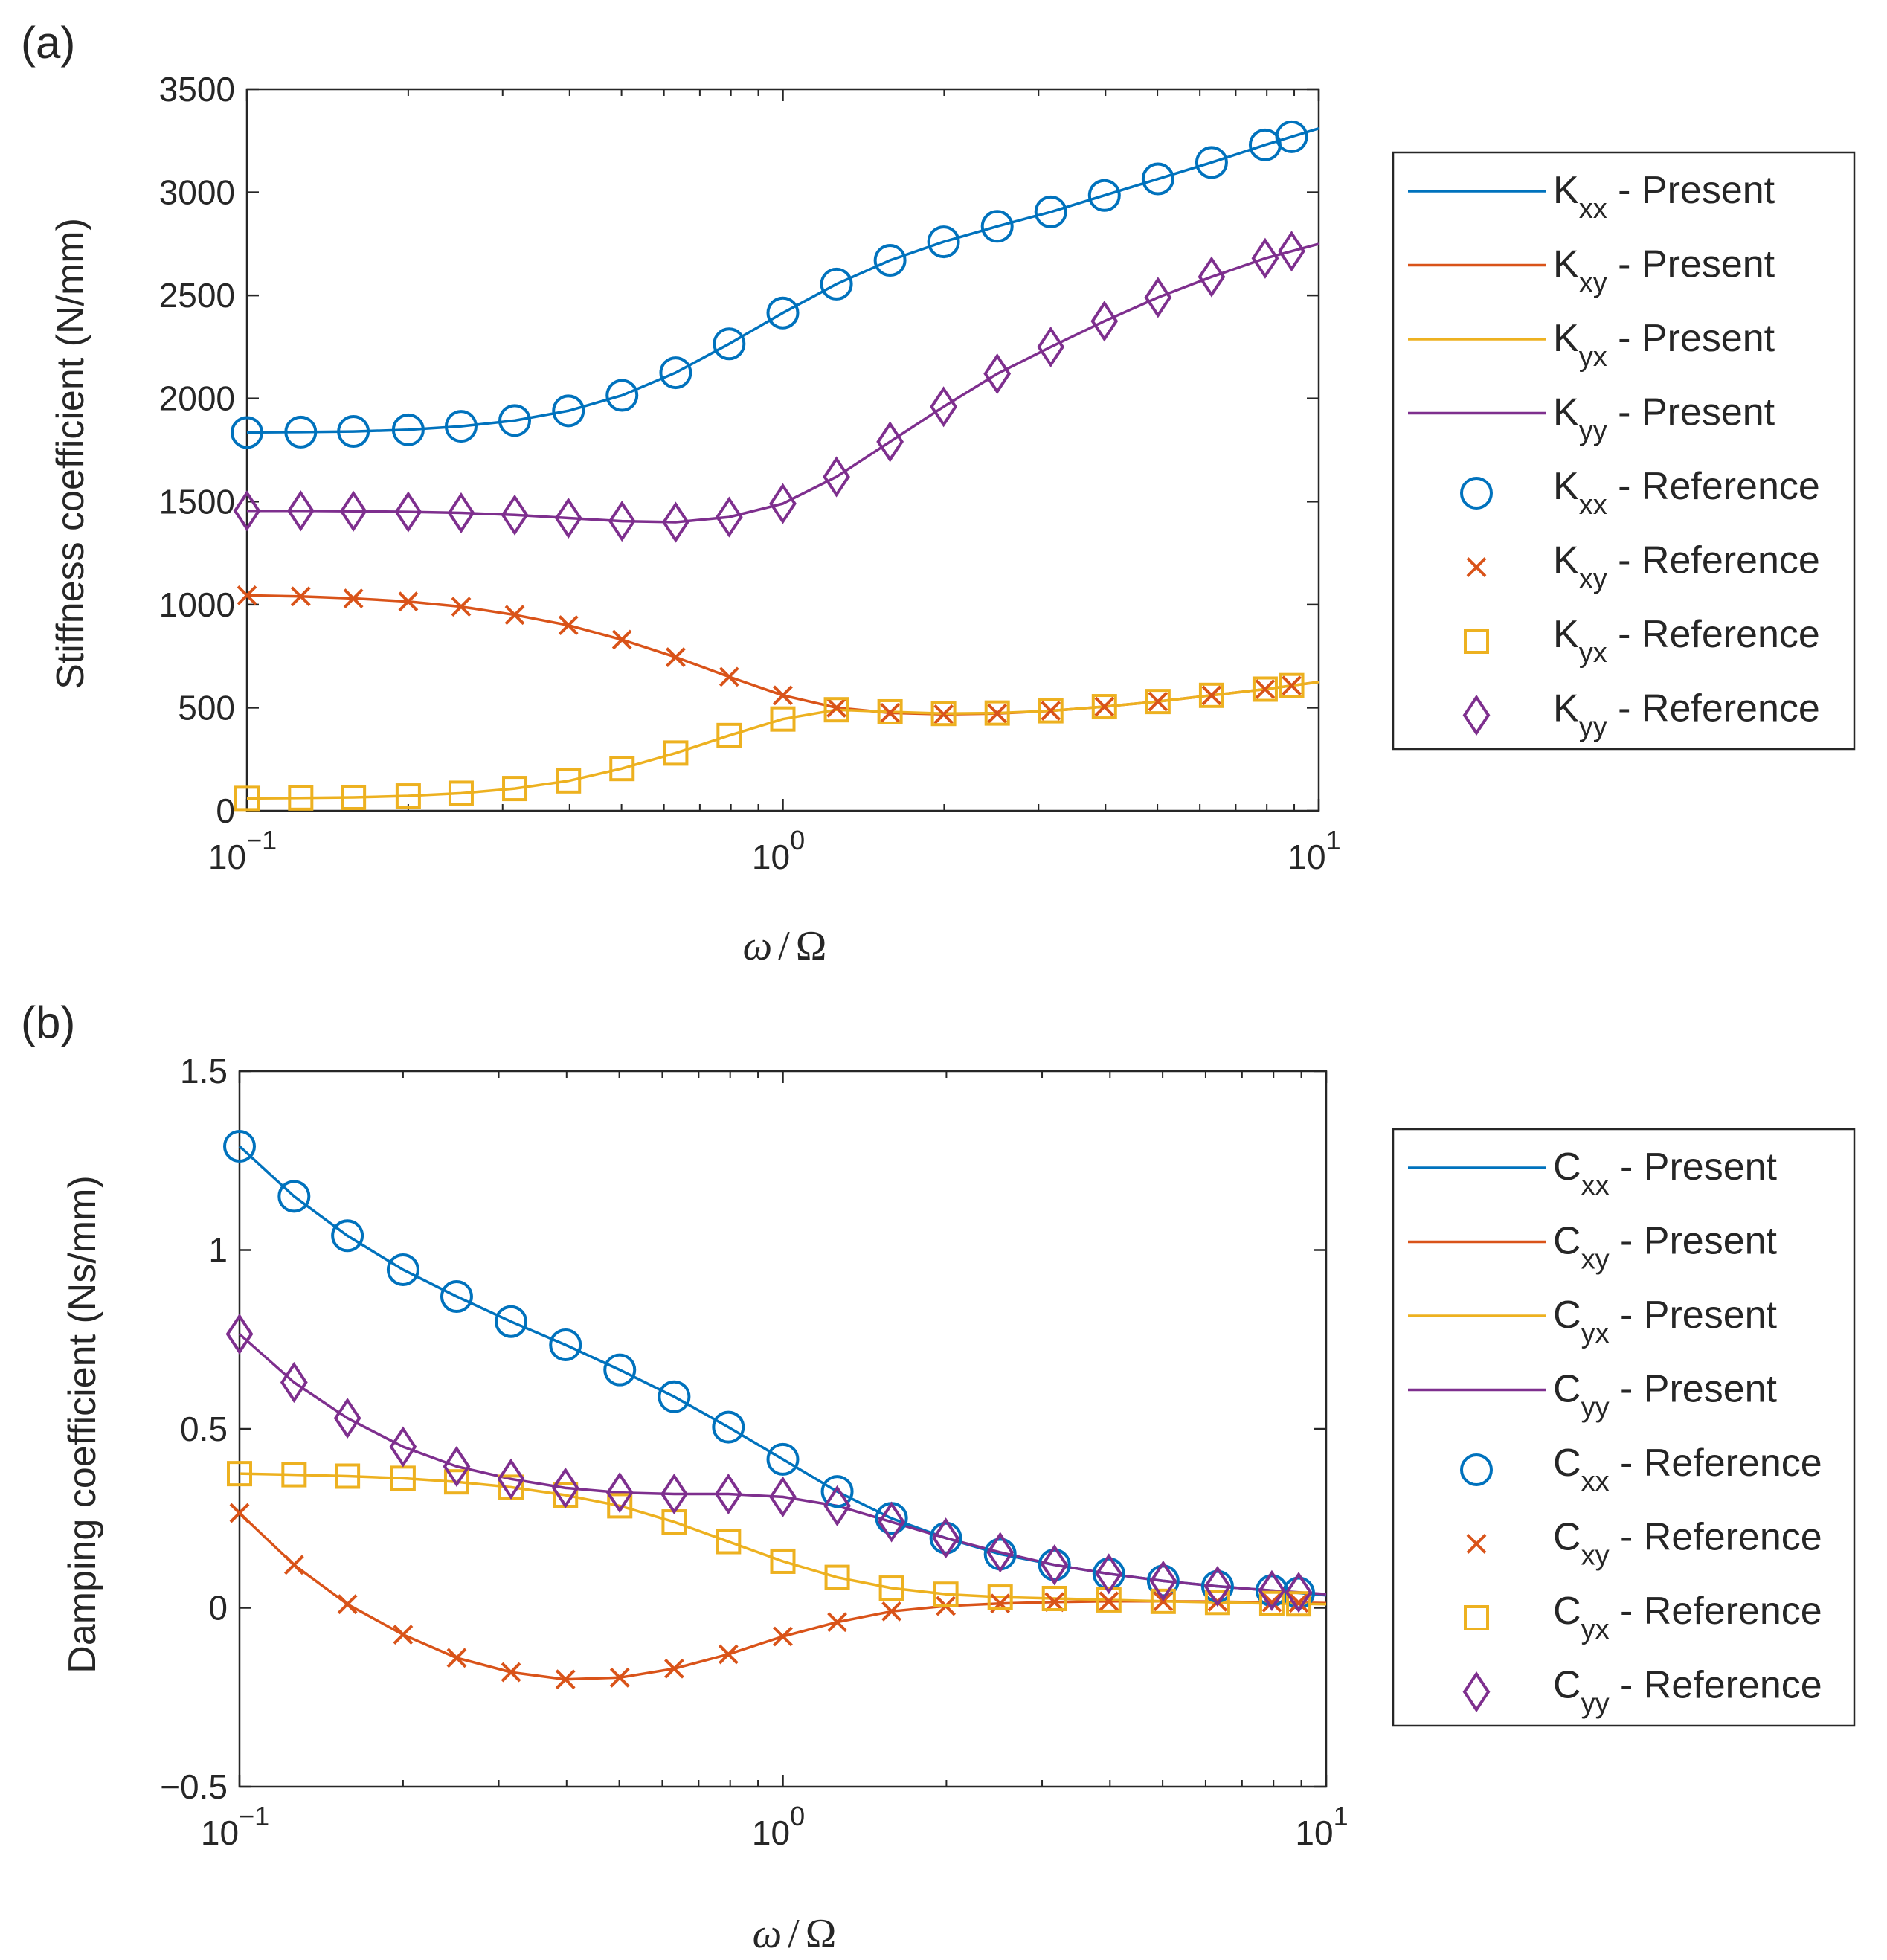  I want to click on x-tick-label: 10¹, so click(1314, 850).